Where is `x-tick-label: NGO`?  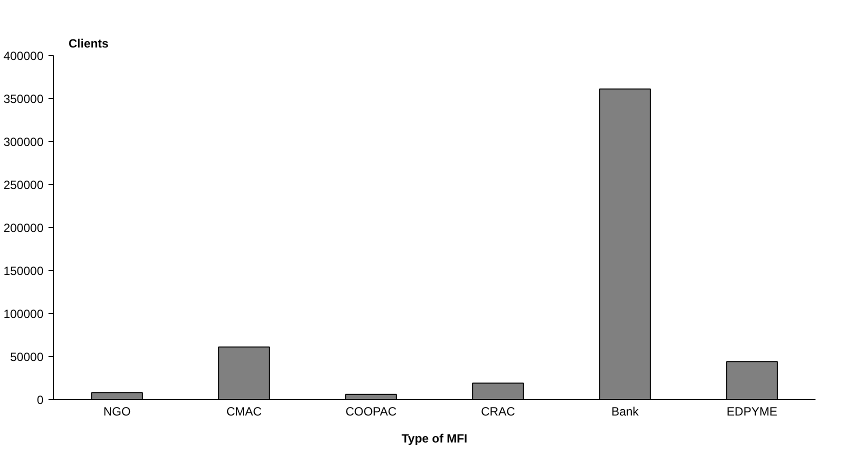 x-tick-label: NGO is located at coordinates (117, 411).